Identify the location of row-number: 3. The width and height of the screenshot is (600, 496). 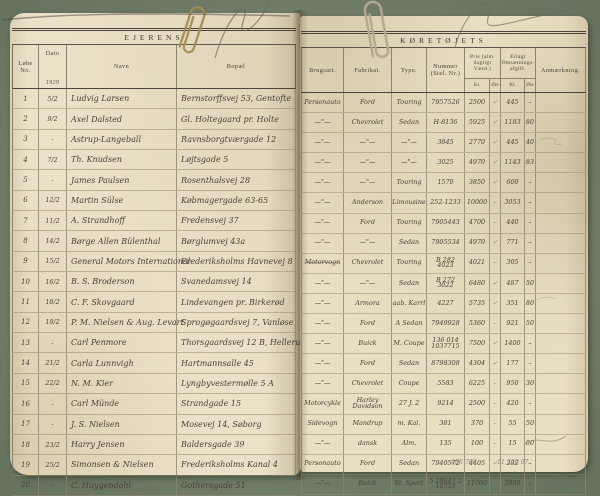
(26, 139).